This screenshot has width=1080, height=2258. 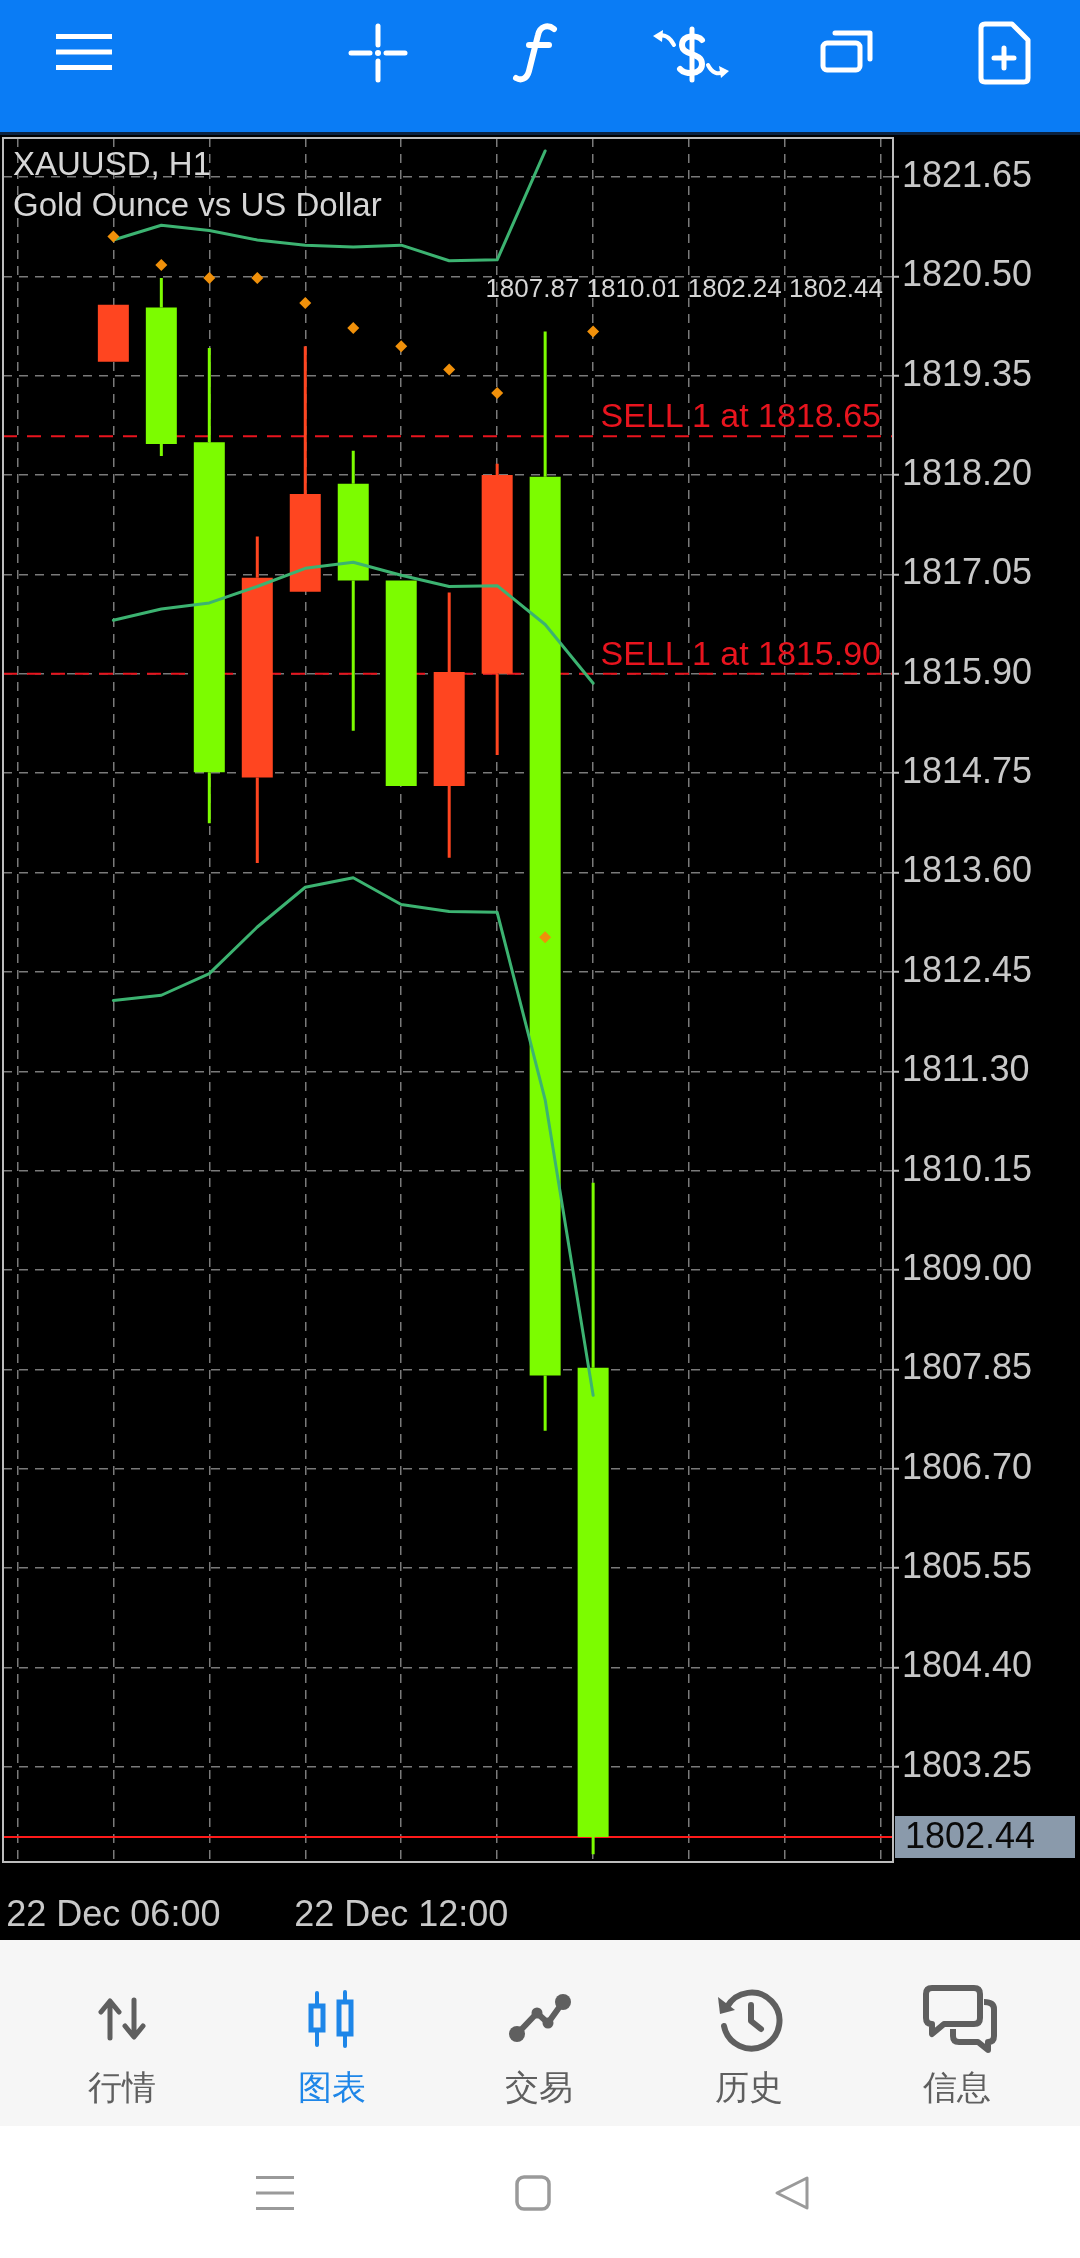 What do you see at coordinates (967, 671) in the screenshot?
I see `y-tick-label: 1815.90` at bounding box center [967, 671].